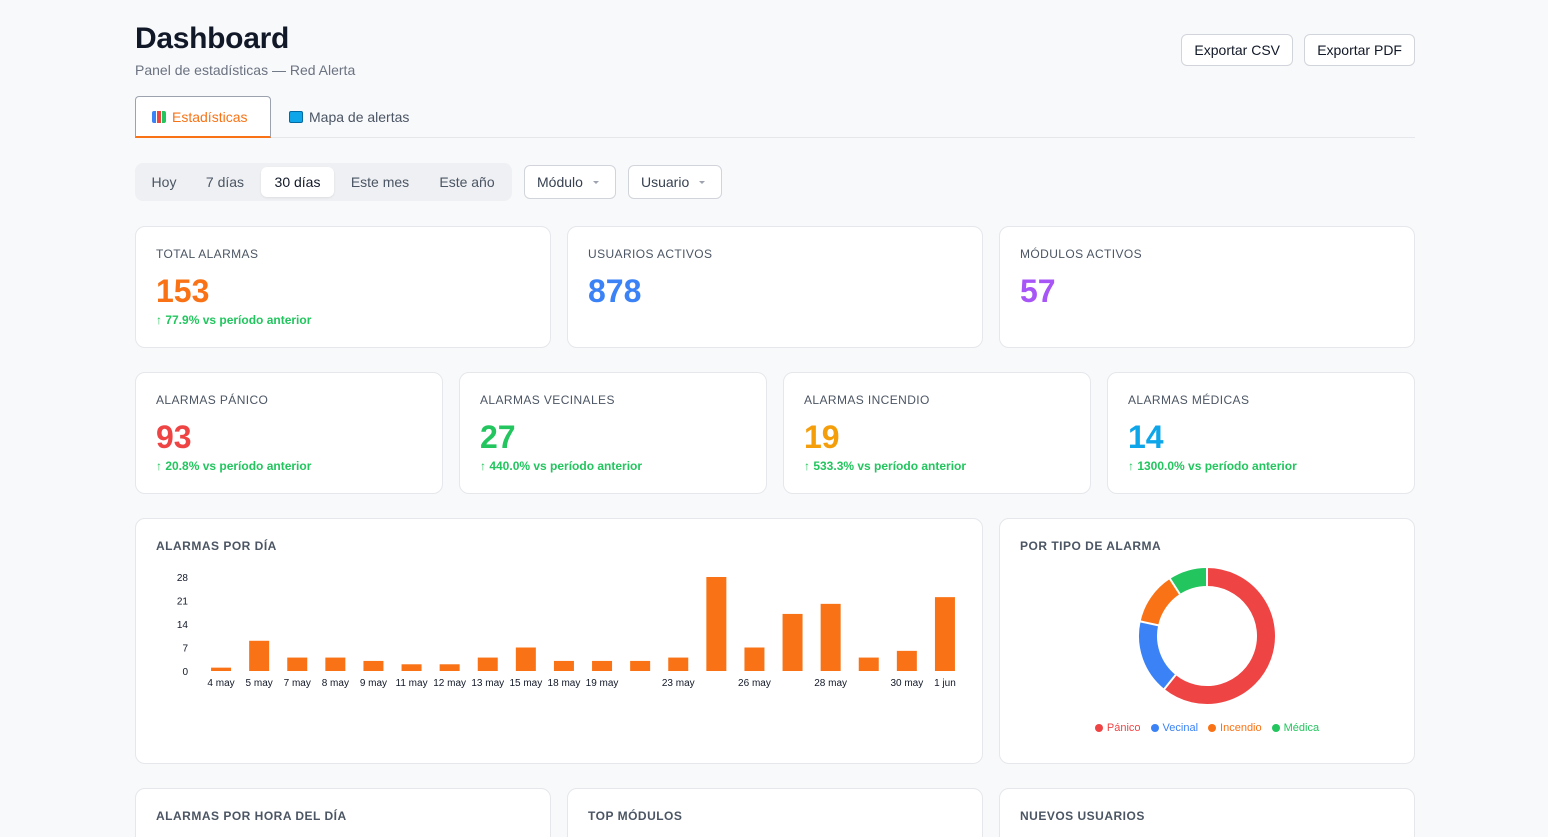 This screenshot has width=1548, height=837. I want to click on legend-item: Médica, so click(1295, 728).